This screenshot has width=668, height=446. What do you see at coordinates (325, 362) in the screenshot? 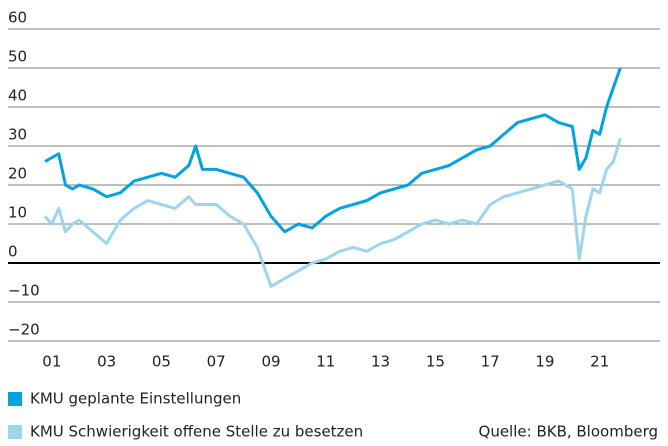
I see `x-tick-label: 11` at bounding box center [325, 362].